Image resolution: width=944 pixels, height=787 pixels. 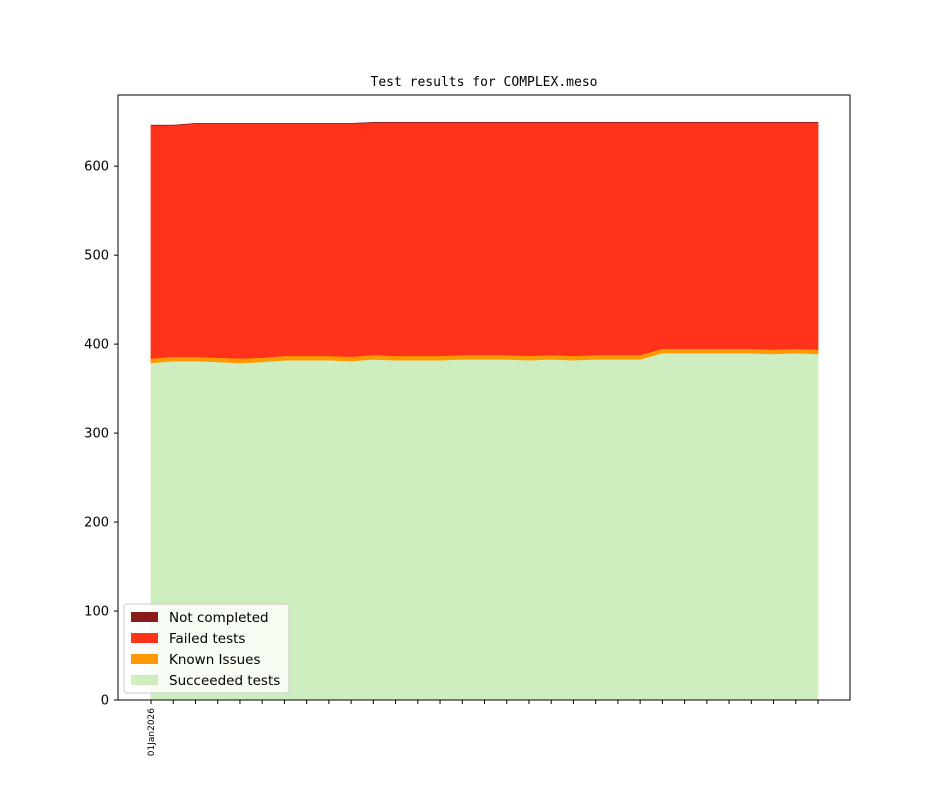 I want to click on legend-swatch-known-issues, so click(x=144, y=659).